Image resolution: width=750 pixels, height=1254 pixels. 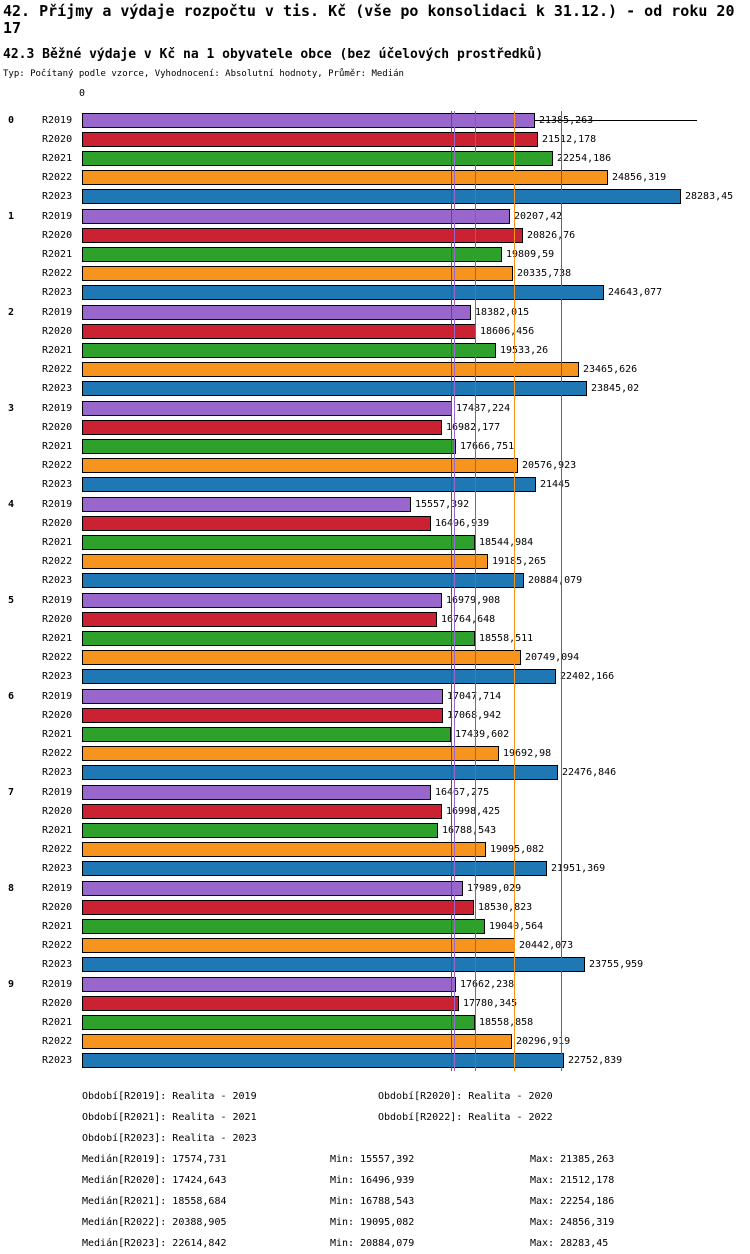 I want to click on bar-row: R2020 20826,76, so click(x=375, y=235).